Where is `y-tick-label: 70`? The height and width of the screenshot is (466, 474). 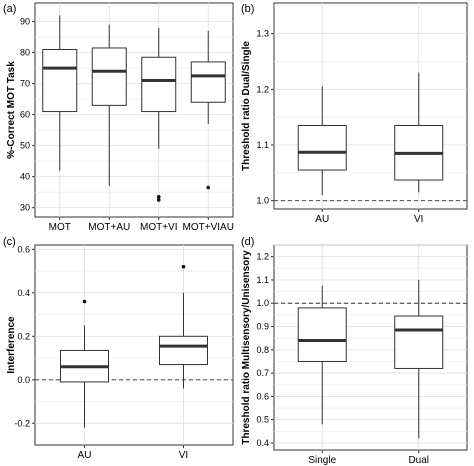
y-tick-label: 70 is located at coordinates (25, 84).